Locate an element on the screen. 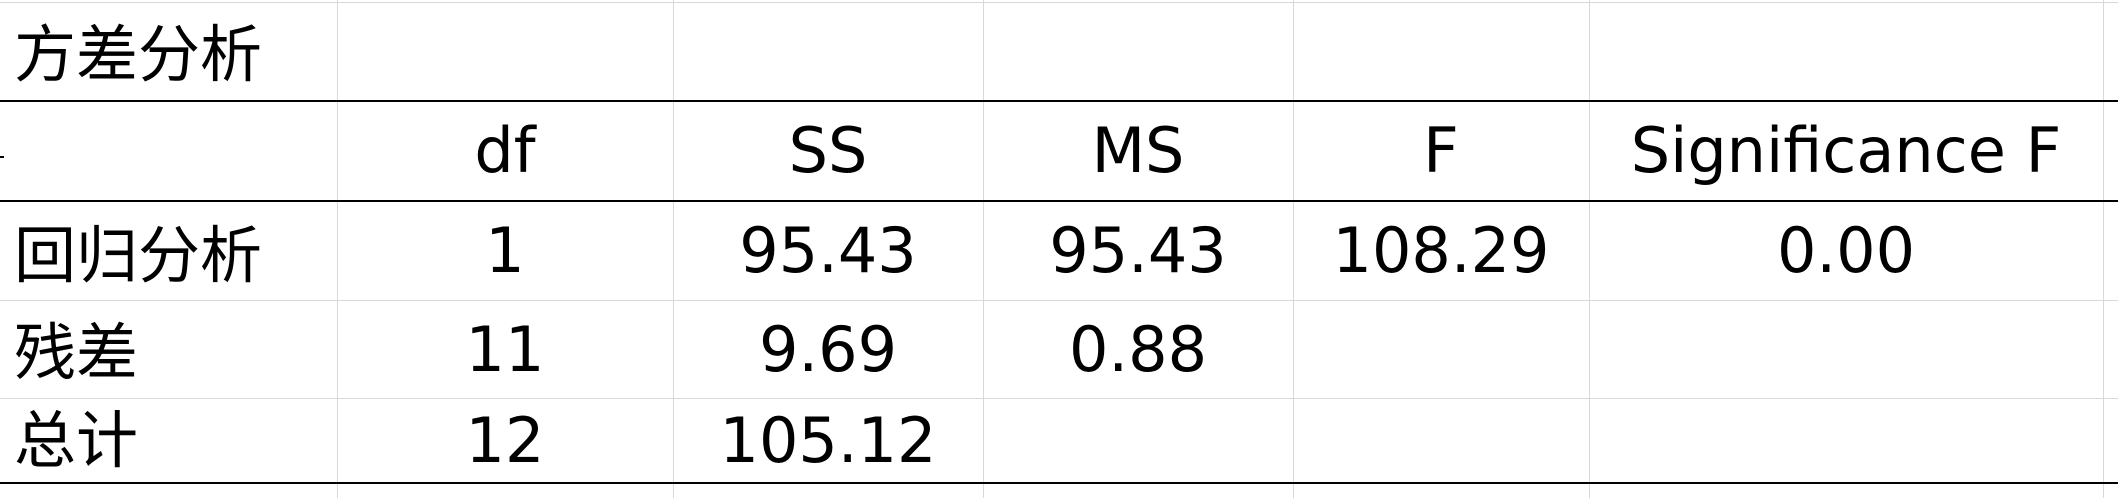  cell-ss: 105.12 is located at coordinates (828, 440).